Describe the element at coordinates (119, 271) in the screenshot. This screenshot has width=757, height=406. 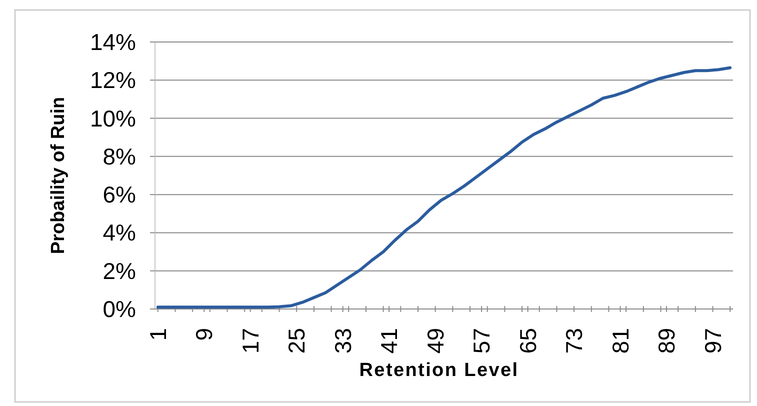
I see `y-tick-label: 2%` at that location.